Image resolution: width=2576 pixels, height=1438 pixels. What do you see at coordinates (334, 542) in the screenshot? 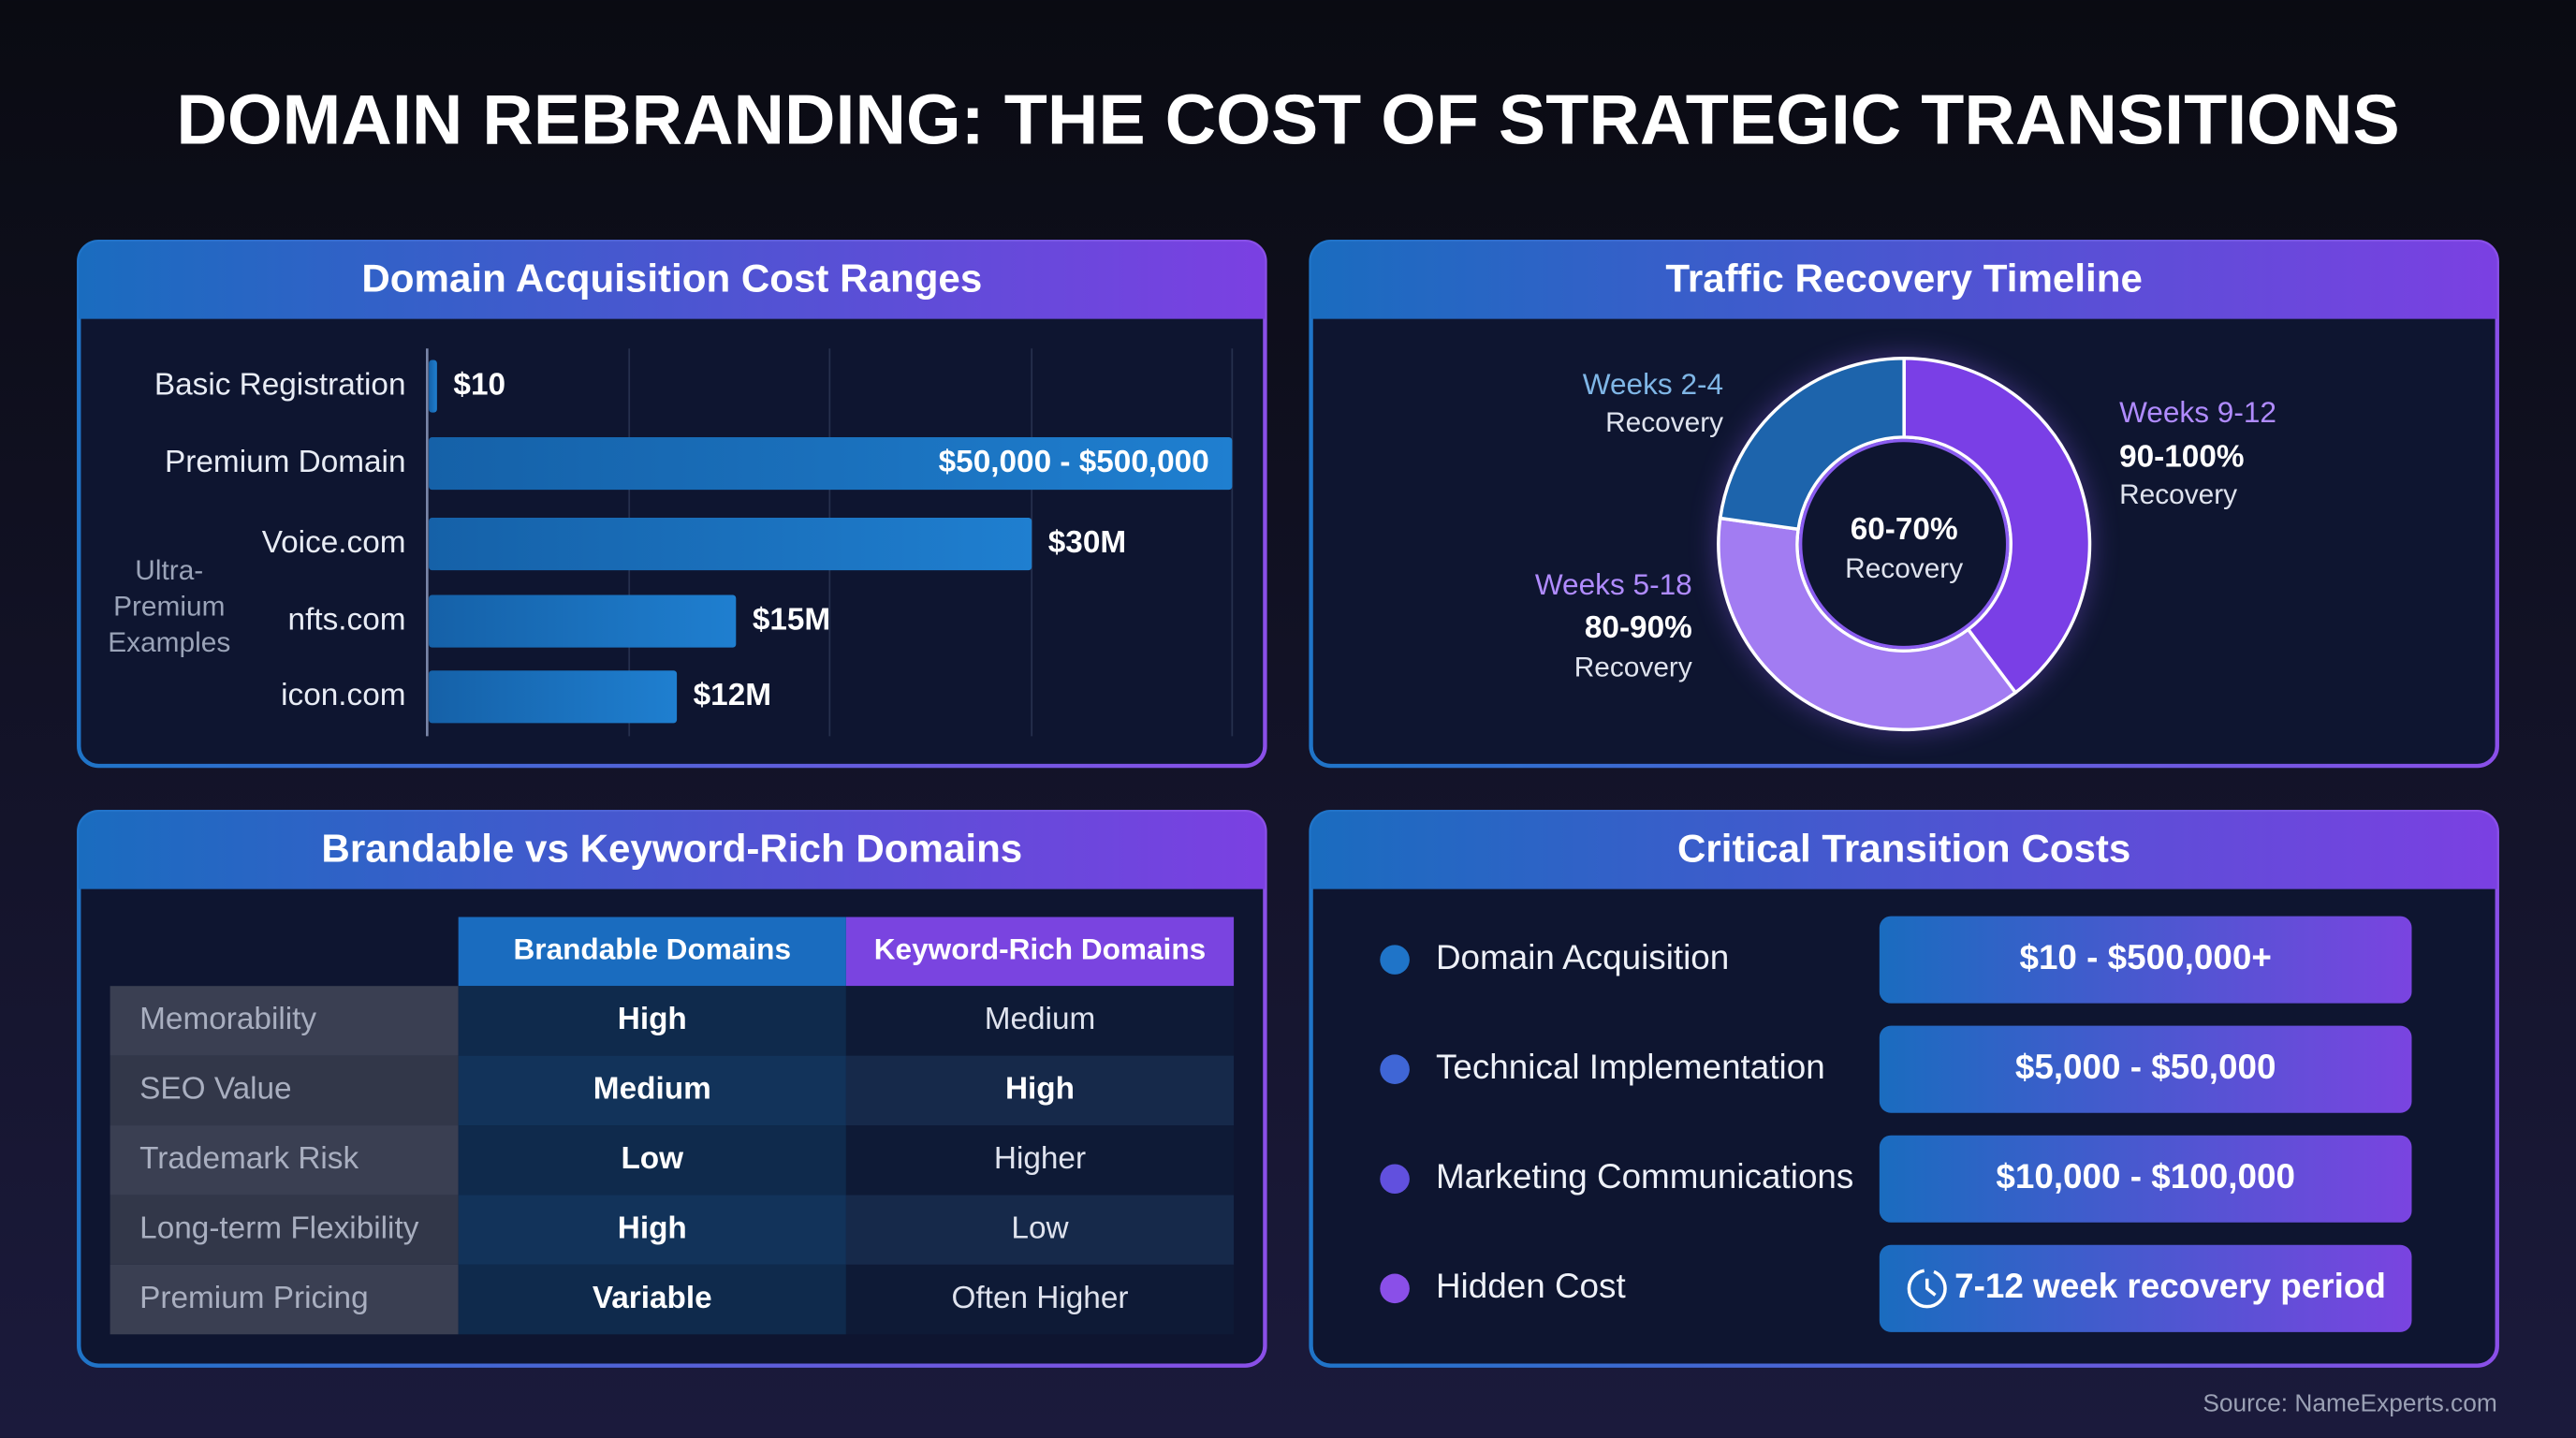
I see `bar-label: Voice.com` at bounding box center [334, 542].